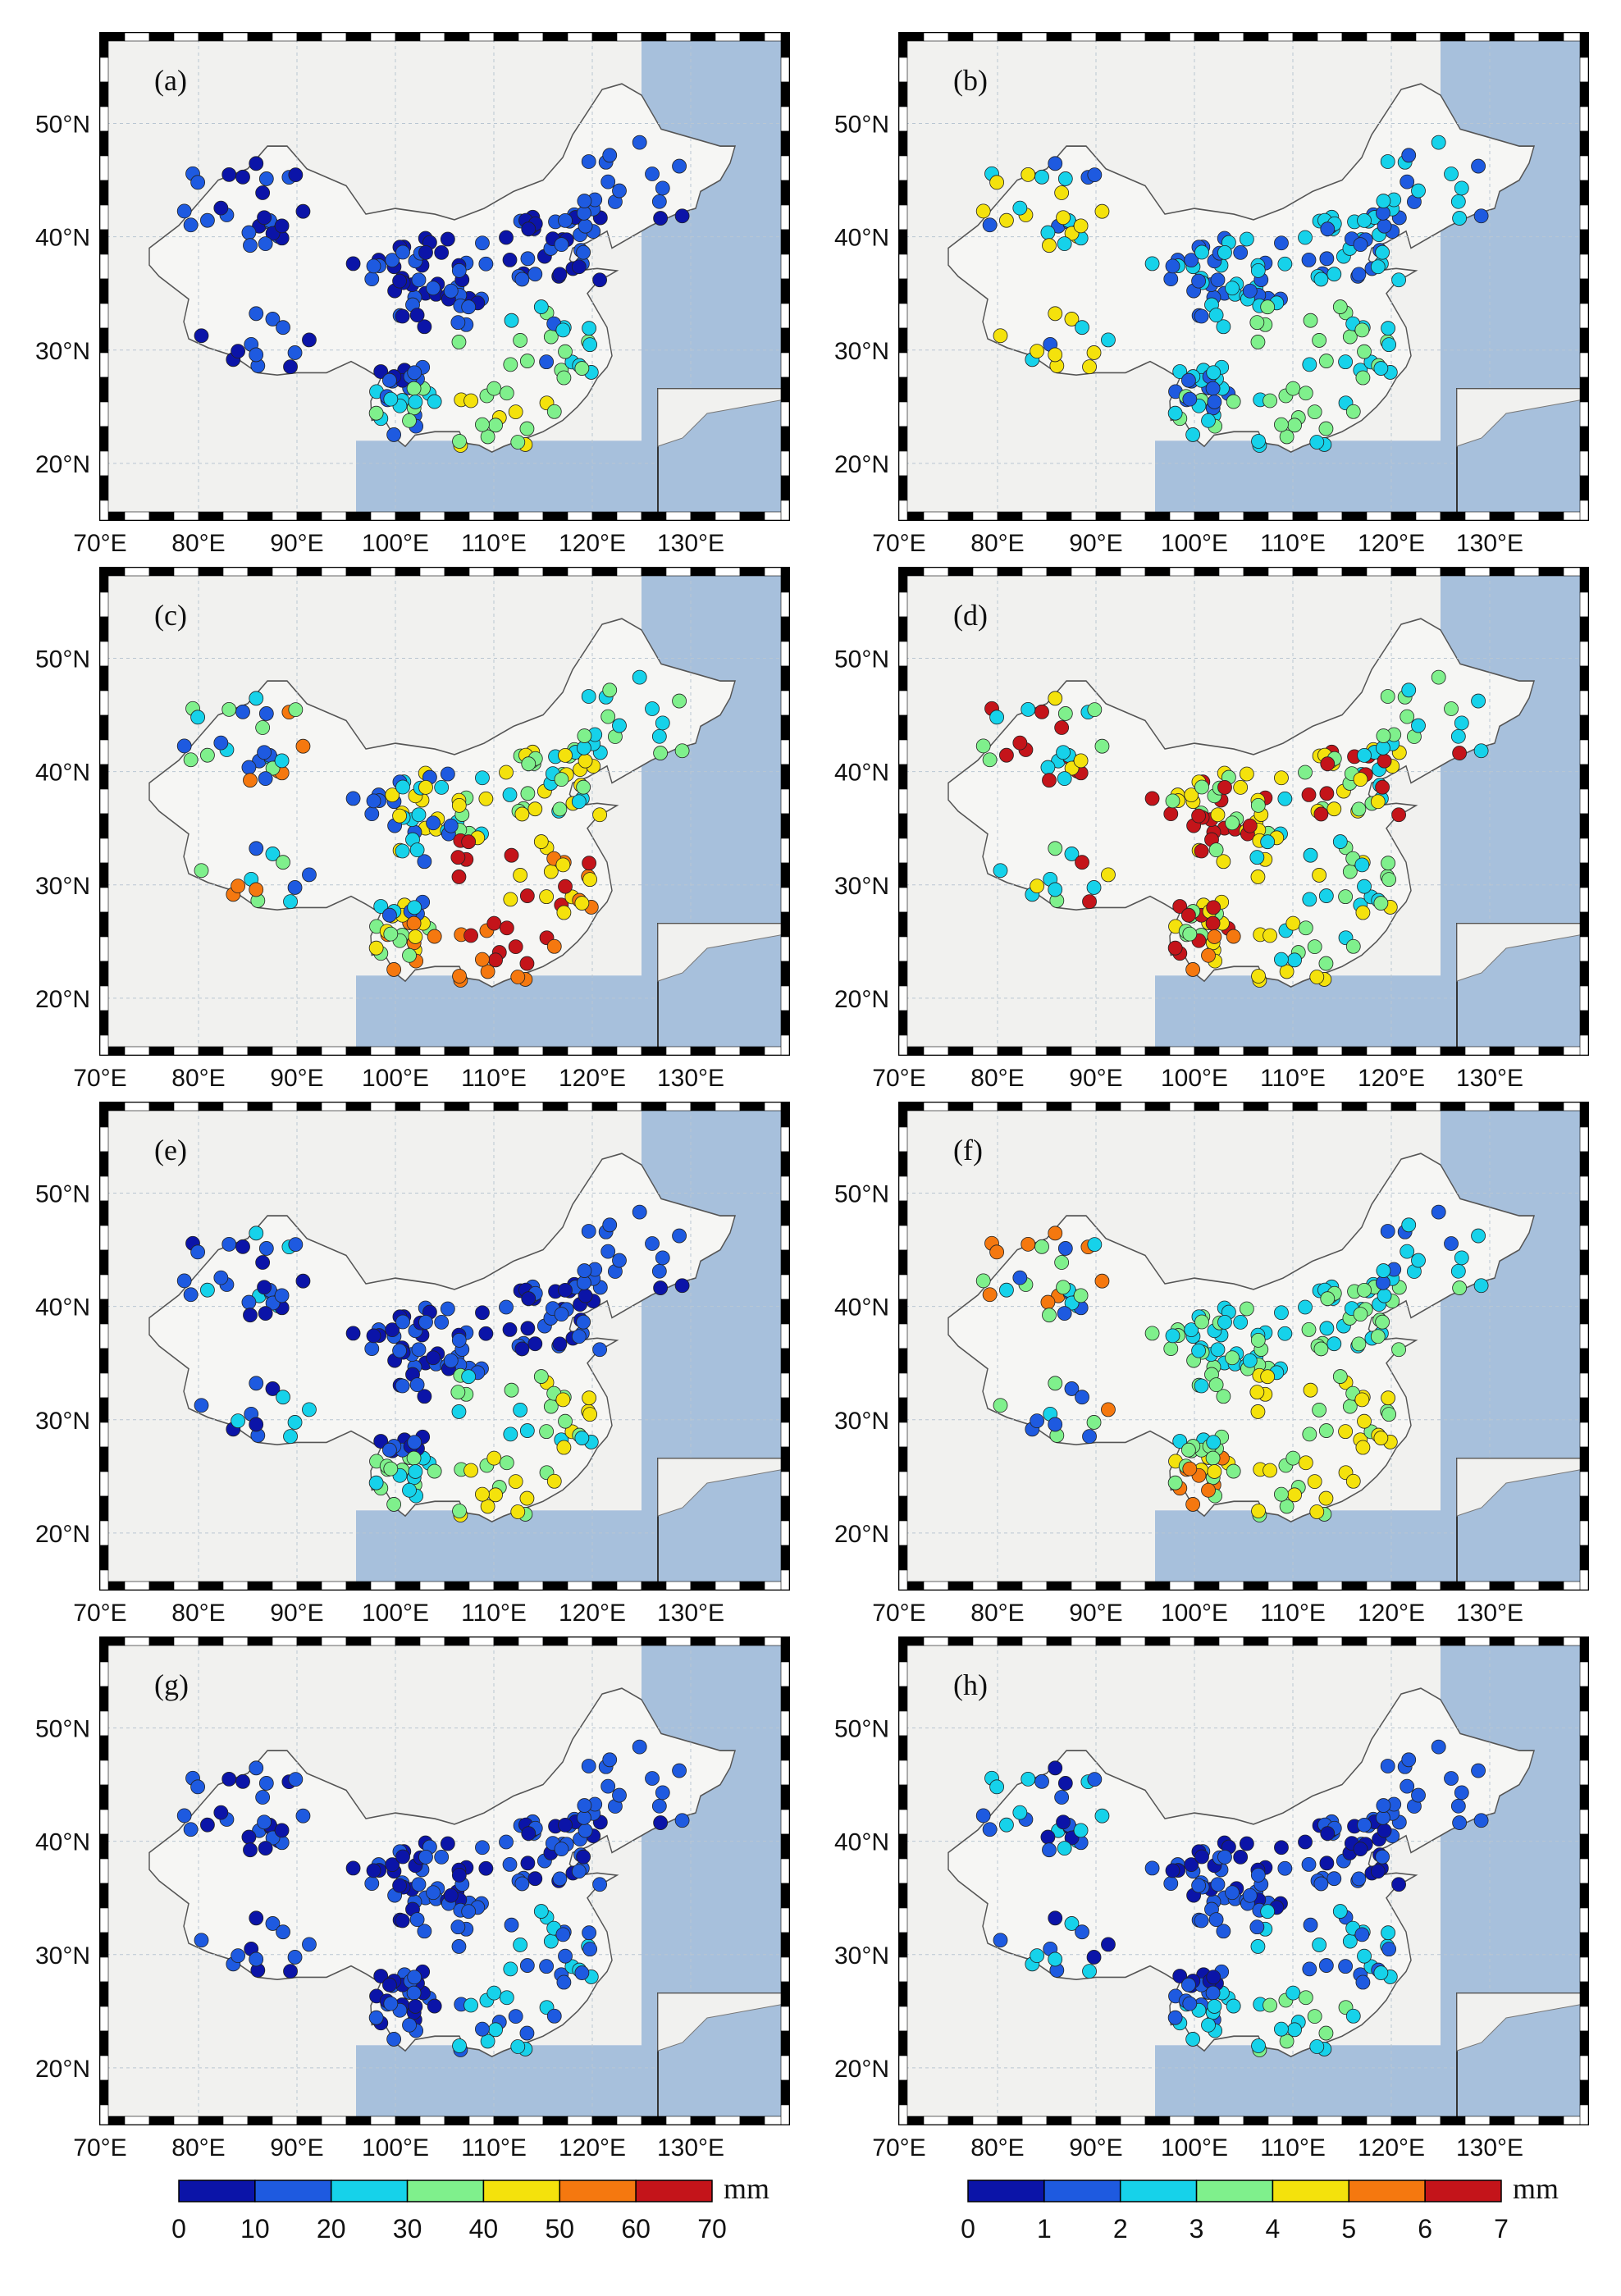  What do you see at coordinates (1536, 2188) in the screenshot?
I see `colorbar-unit: mm` at bounding box center [1536, 2188].